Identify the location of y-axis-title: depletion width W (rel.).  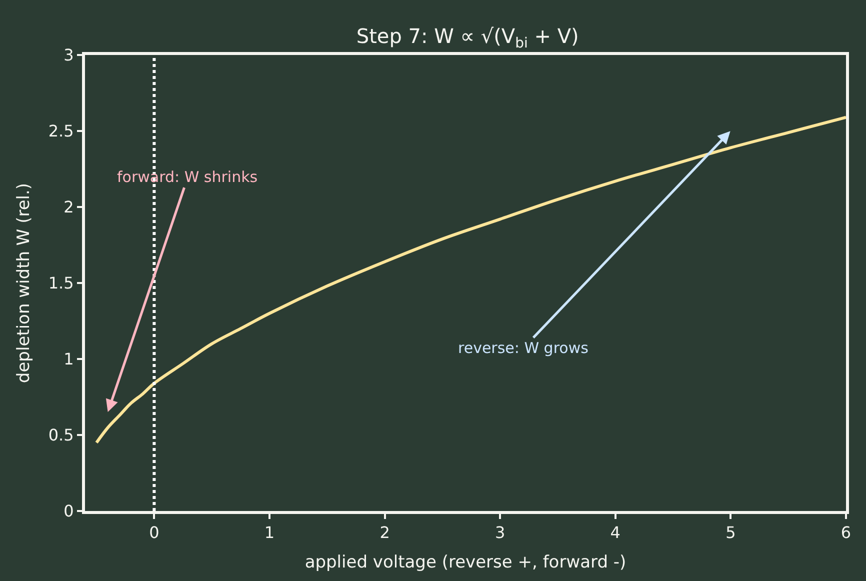
(24, 283).